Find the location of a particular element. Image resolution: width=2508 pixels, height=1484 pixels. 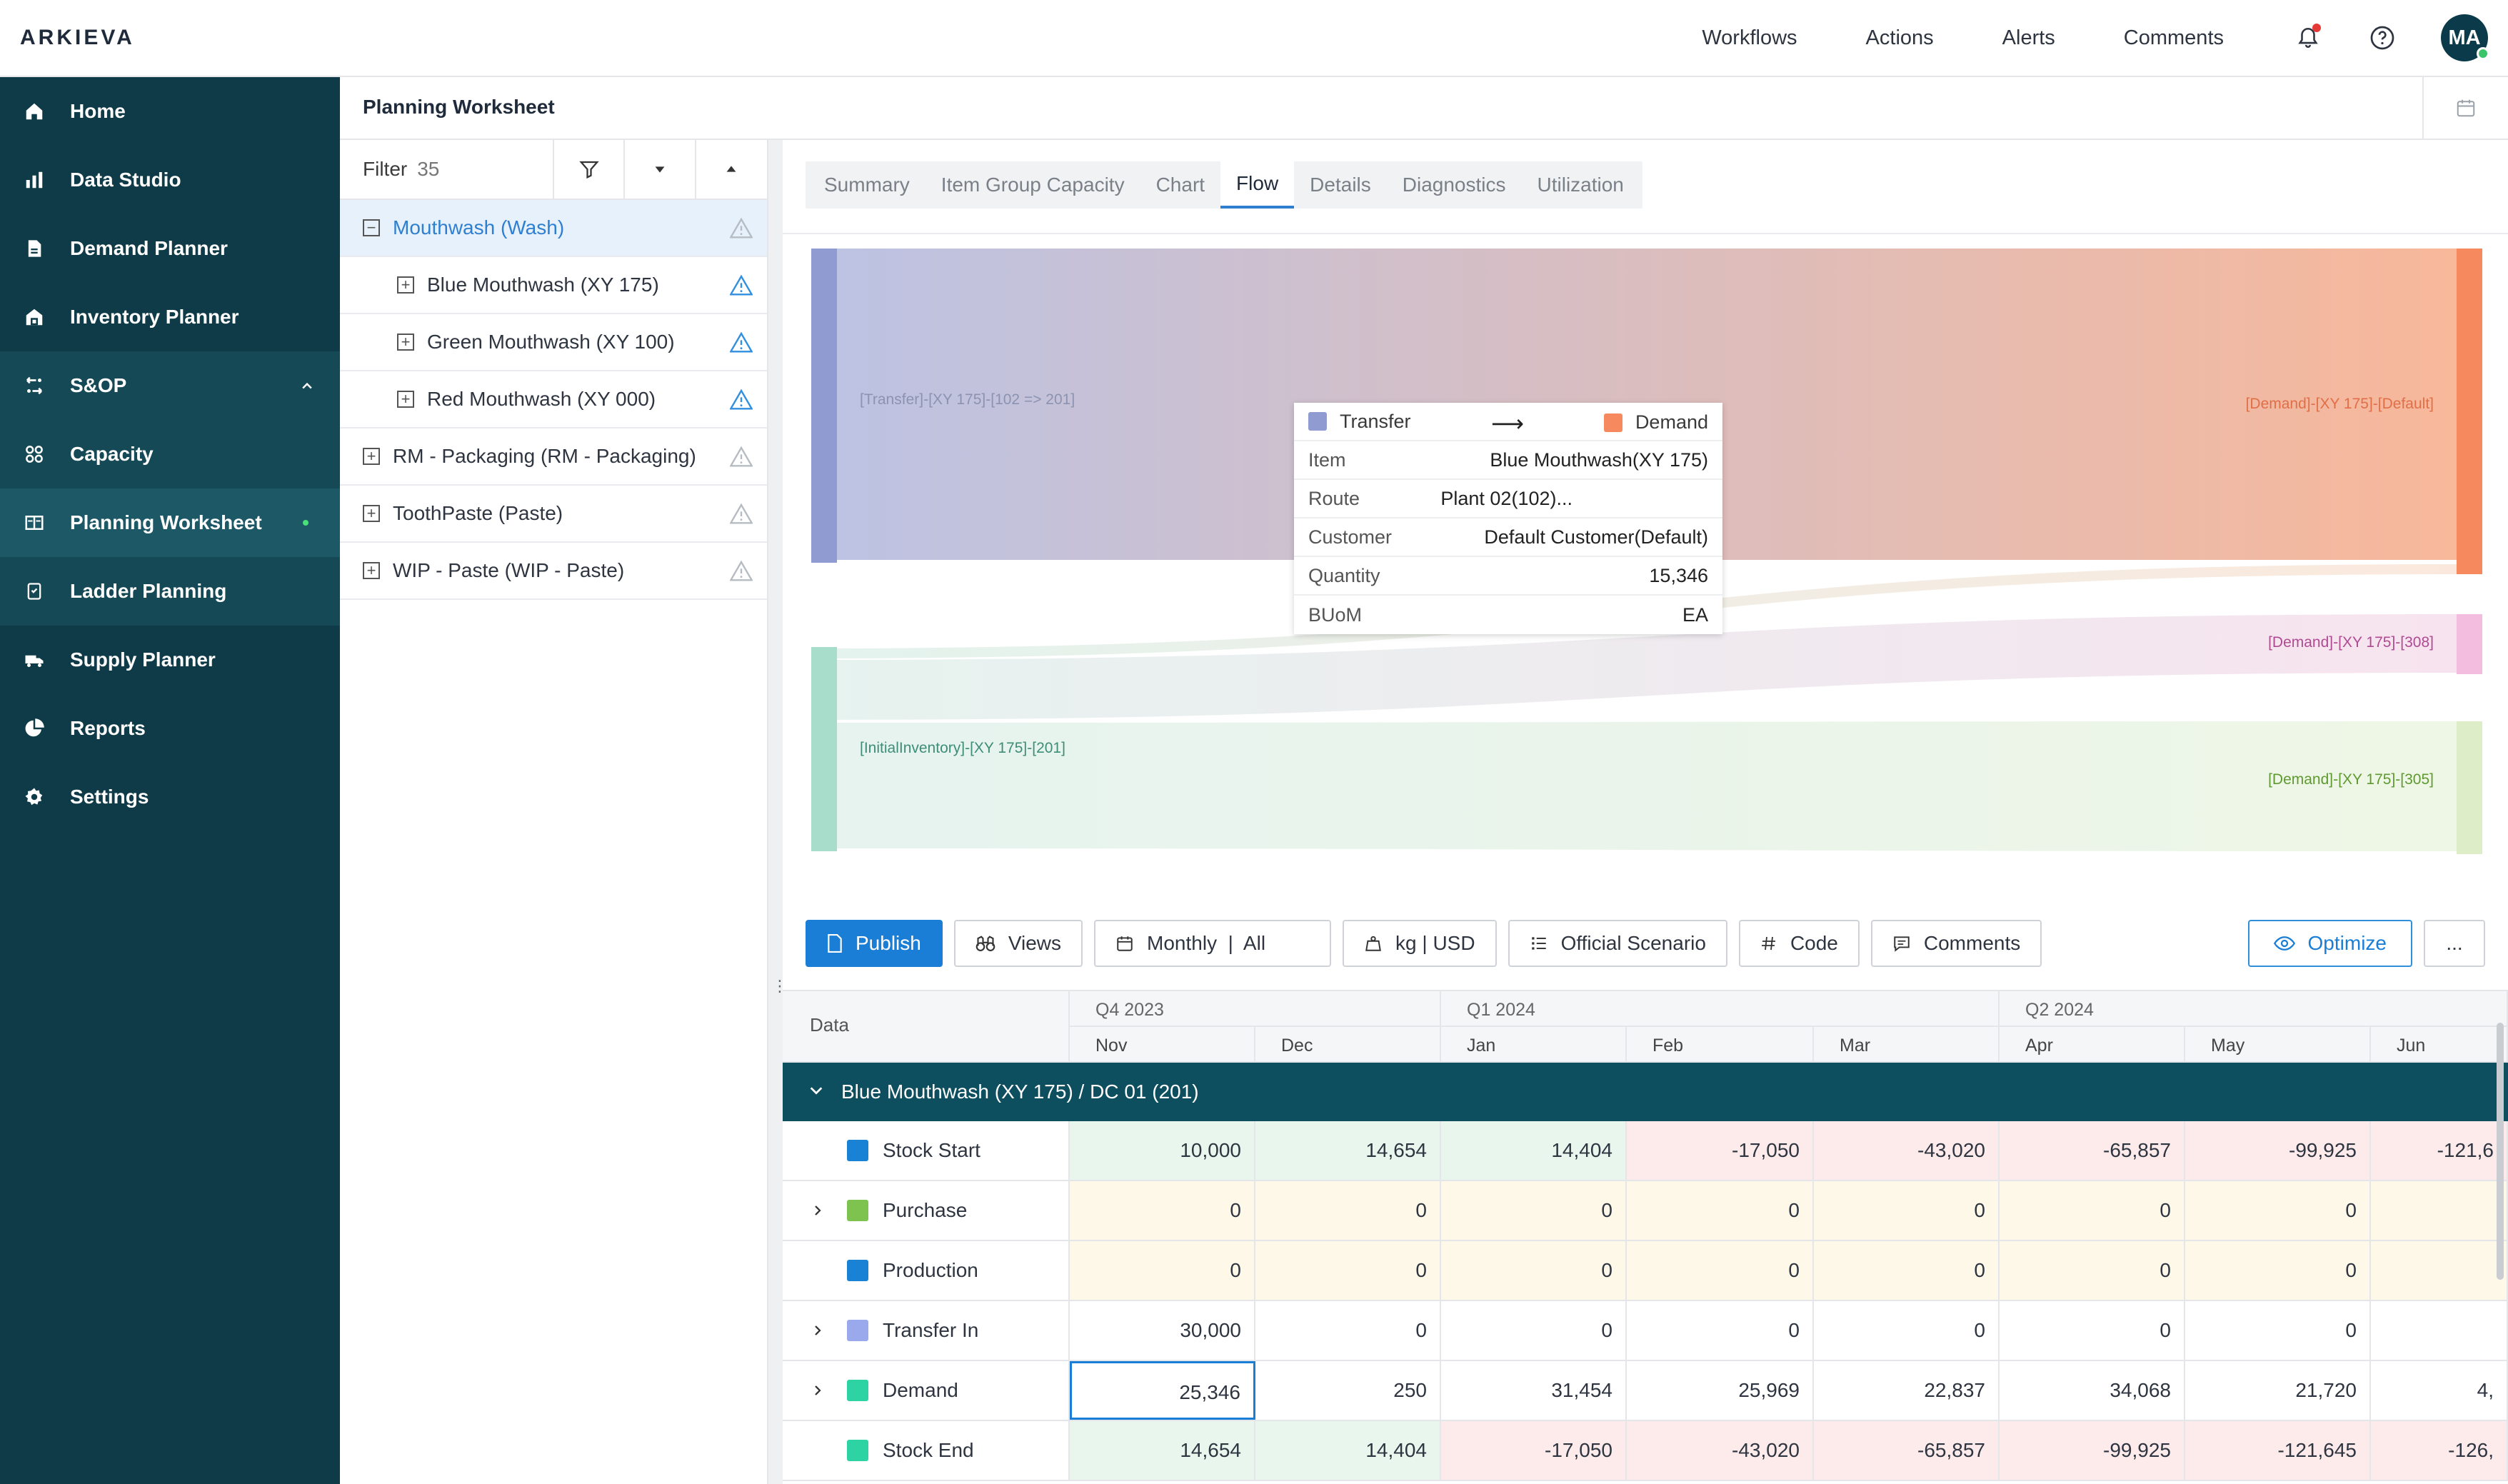

grid-cell: -17,050 is located at coordinates (1720, 1150).